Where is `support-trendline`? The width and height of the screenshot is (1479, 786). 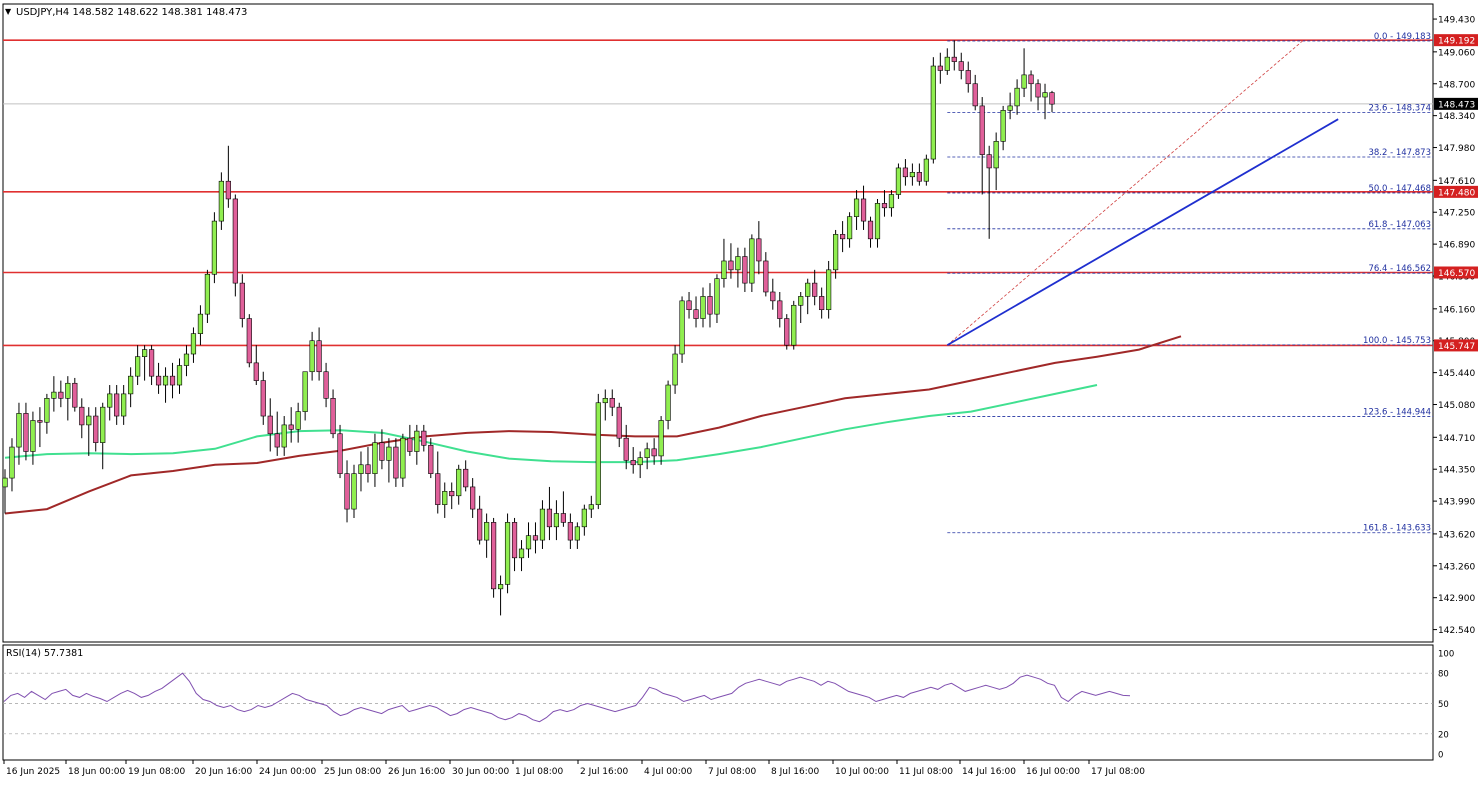
support-trendline is located at coordinates (1142, 232).